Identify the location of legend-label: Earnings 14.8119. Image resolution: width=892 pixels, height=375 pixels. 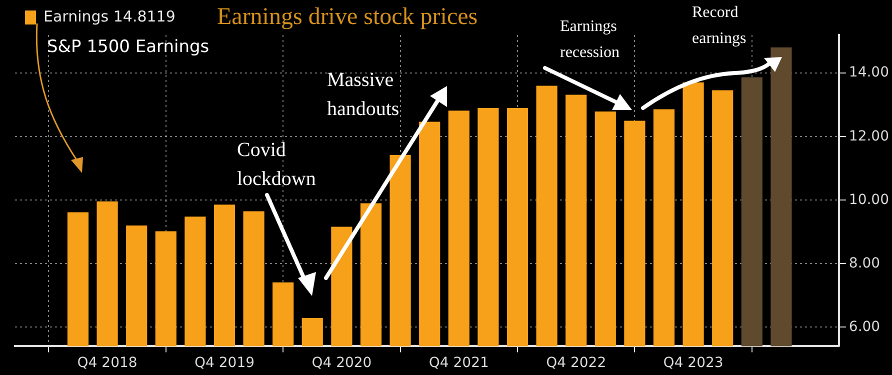
(110, 16).